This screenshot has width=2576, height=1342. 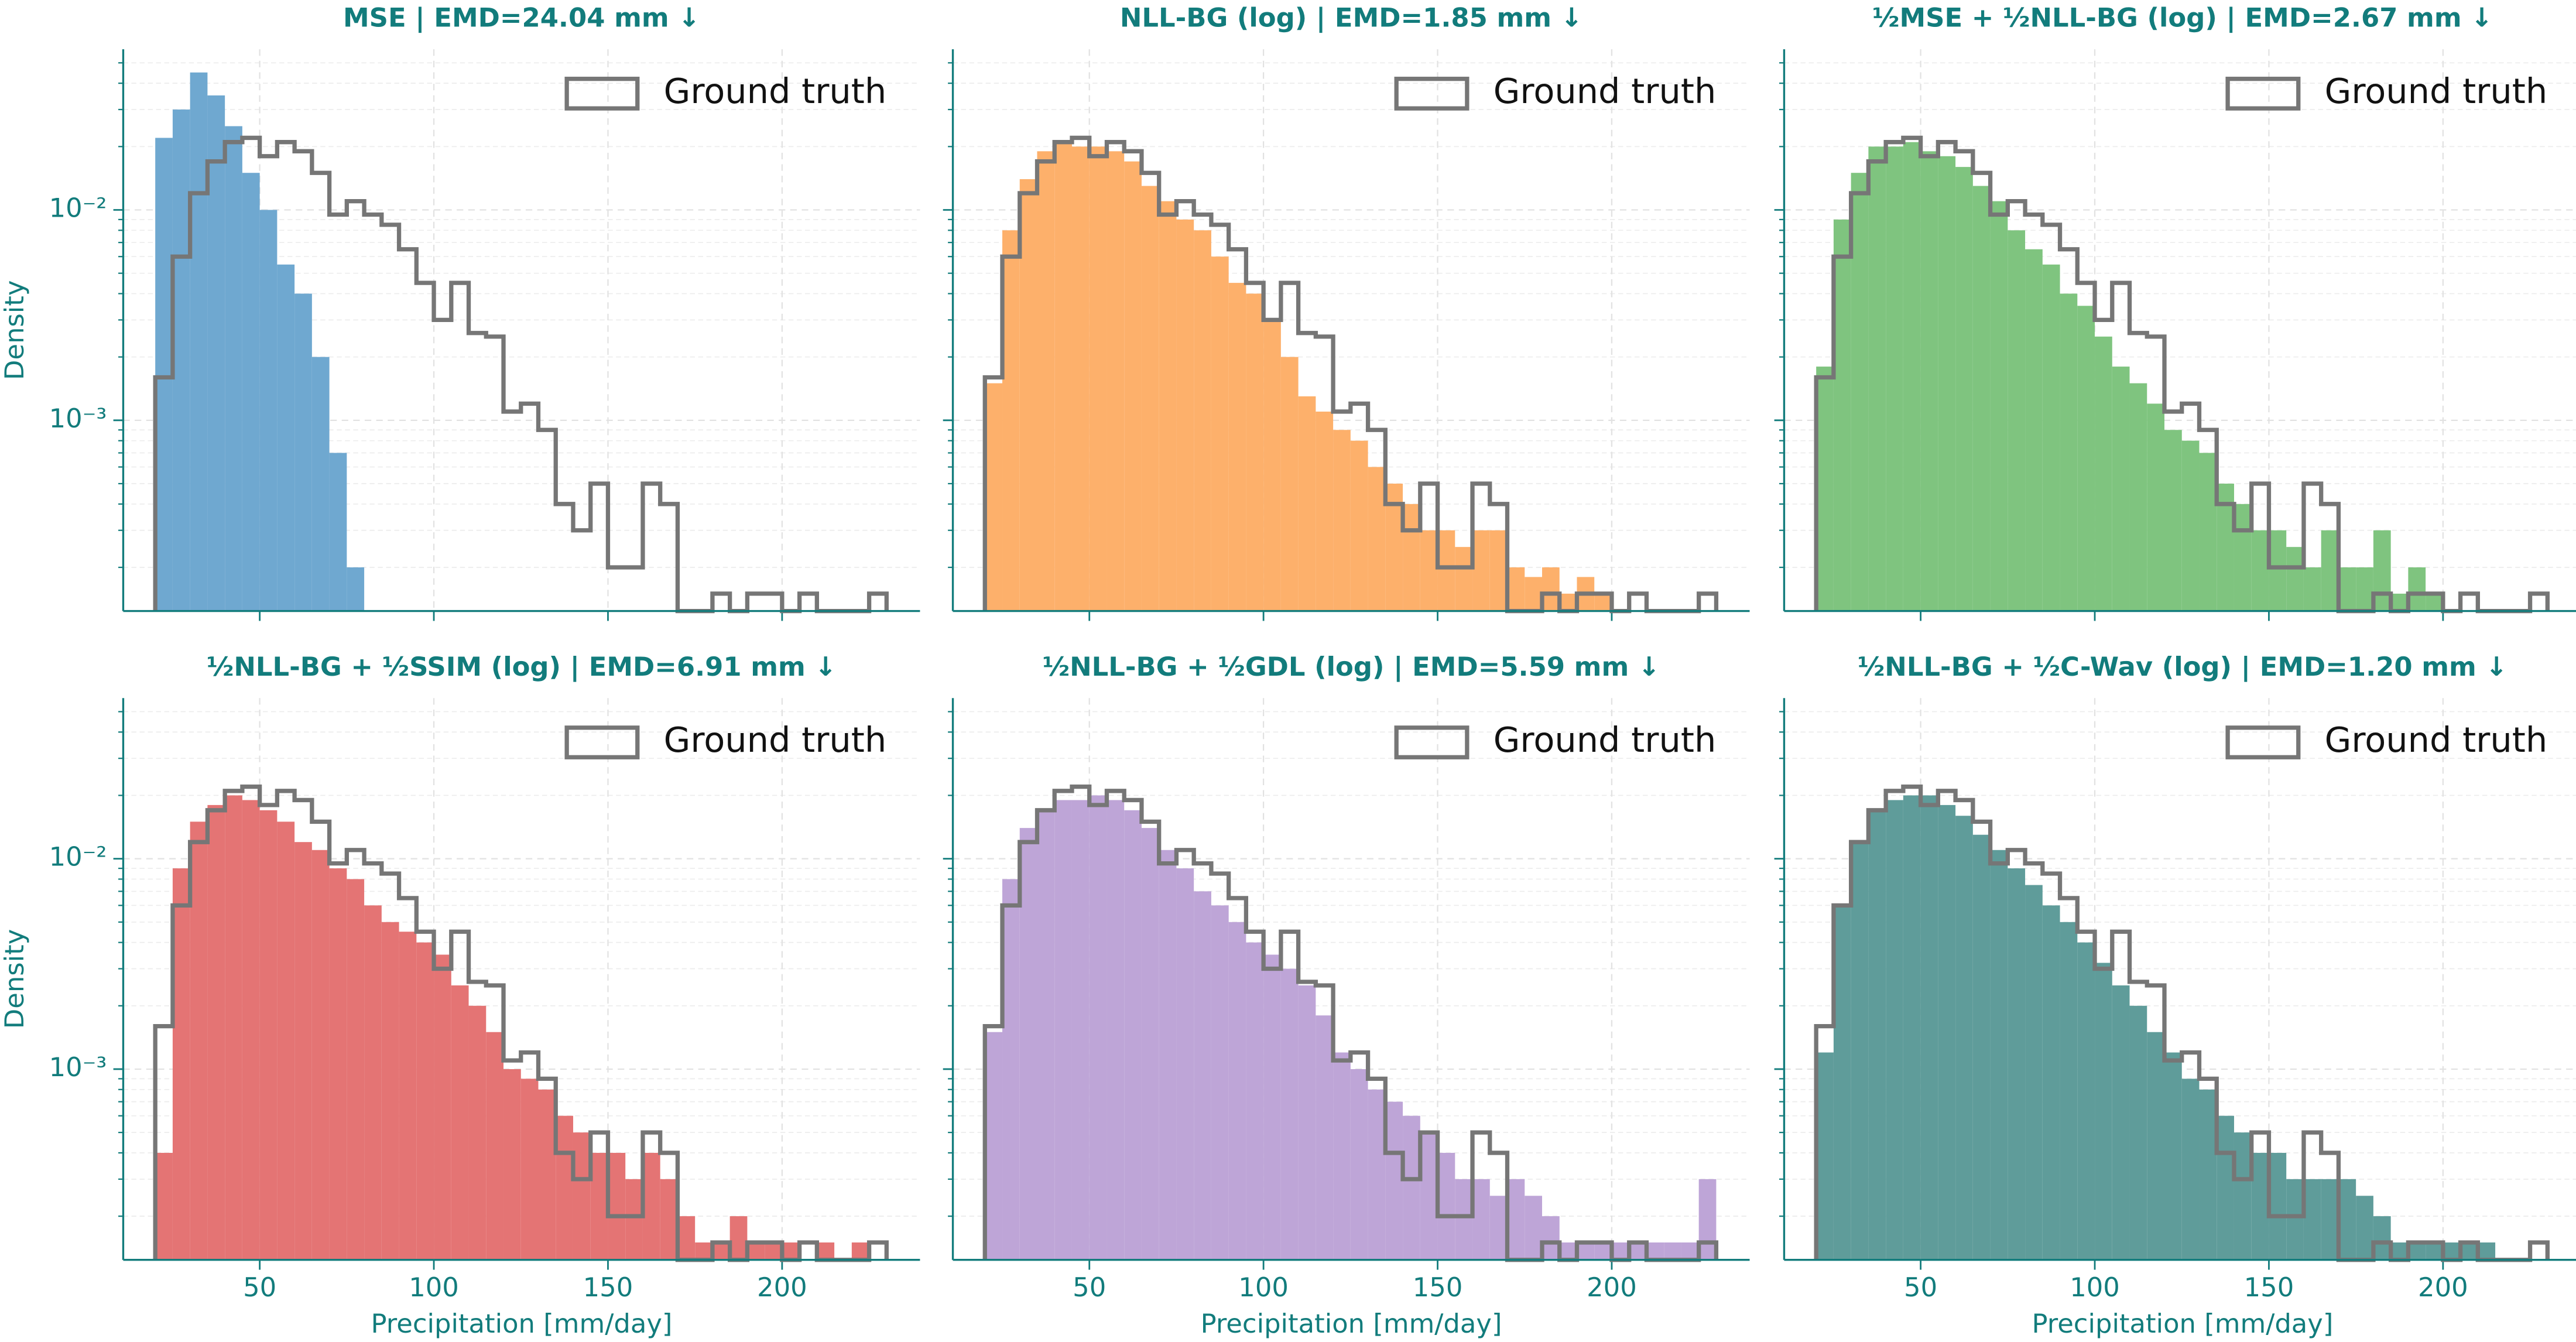 I want to click on x-tick-label: 150, so click(x=608, y=1287).